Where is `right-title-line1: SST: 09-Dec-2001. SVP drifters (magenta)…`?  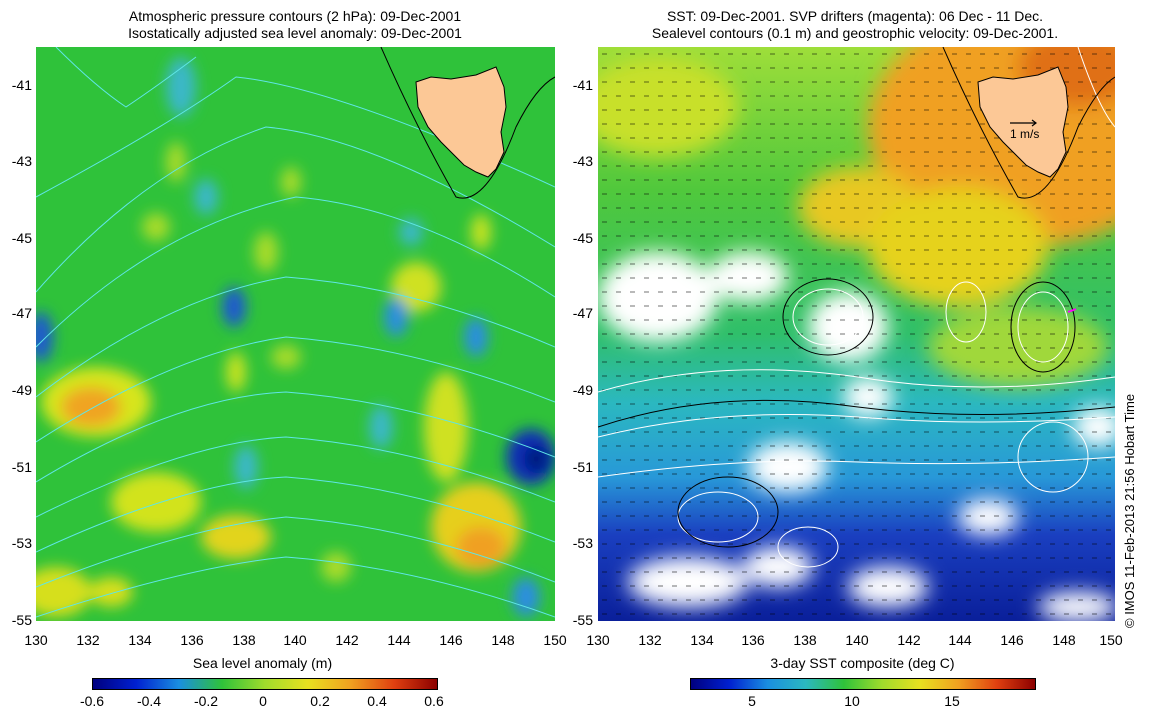
right-title-line1: SST: 09-Dec-2001. SVP drifters (magenta)… is located at coordinates (855, 16).